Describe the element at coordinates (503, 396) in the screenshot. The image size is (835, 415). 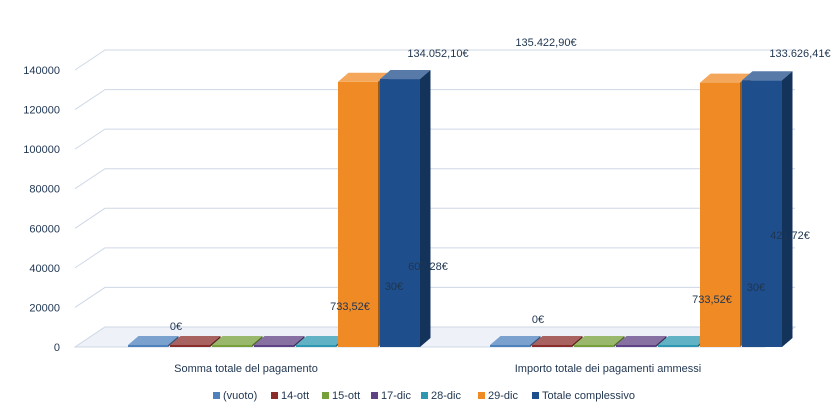
I see `legend-label: 29-dic` at that location.